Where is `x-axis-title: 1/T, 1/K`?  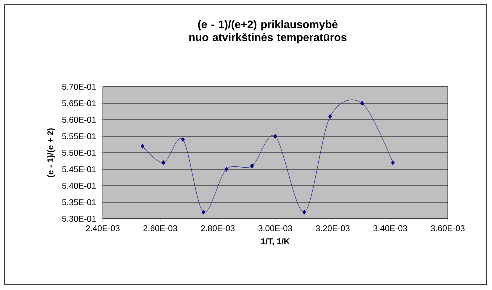 x-axis-title: 1/T, 1/K is located at coordinates (275, 242).